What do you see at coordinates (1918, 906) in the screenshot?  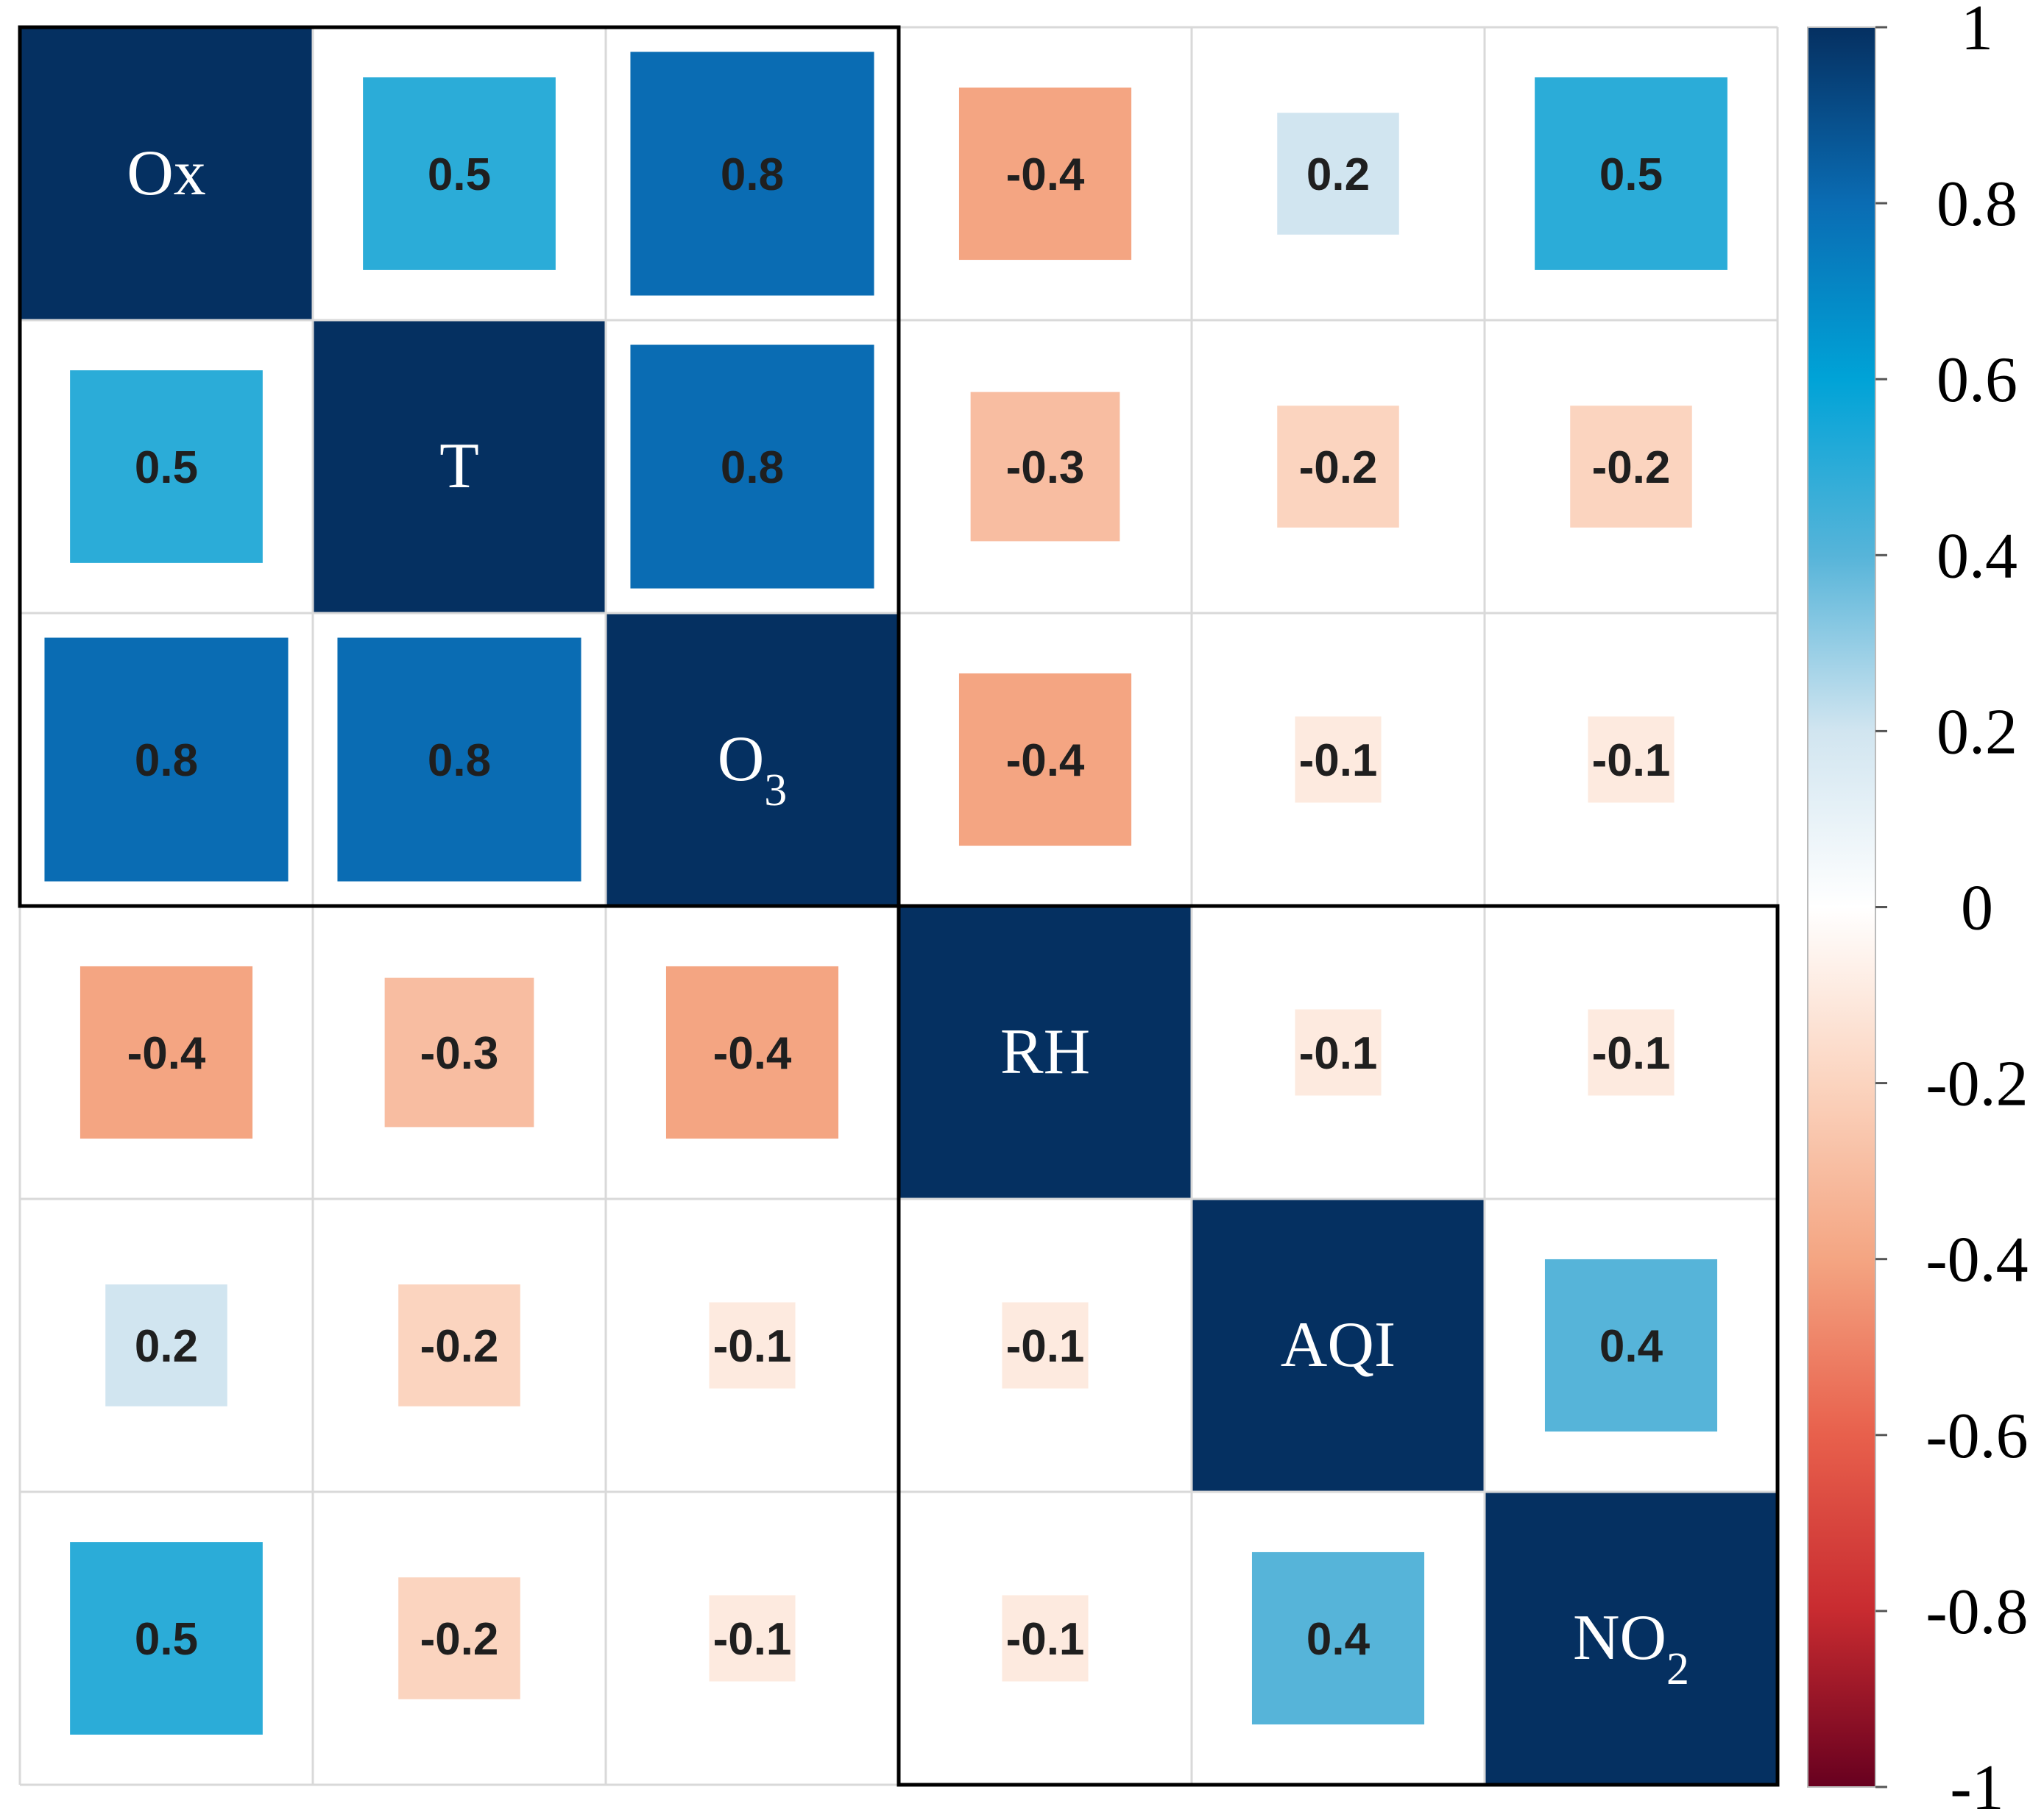 I see `colorbar: 1 0.8 0.6 0.4 0.2 0 -0.2 -0.4 -0.6 -0.8 -1` at bounding box center [1918, 906].